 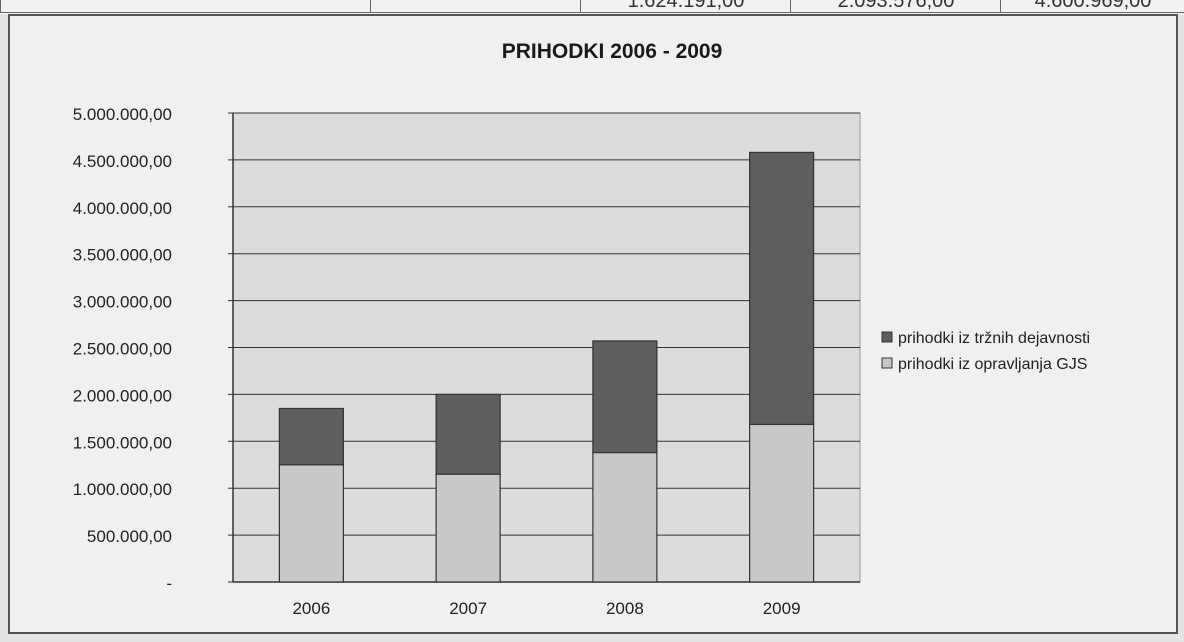 I want to click on y-tick-label: 3.000.000,00, so click(x=122, y=302).